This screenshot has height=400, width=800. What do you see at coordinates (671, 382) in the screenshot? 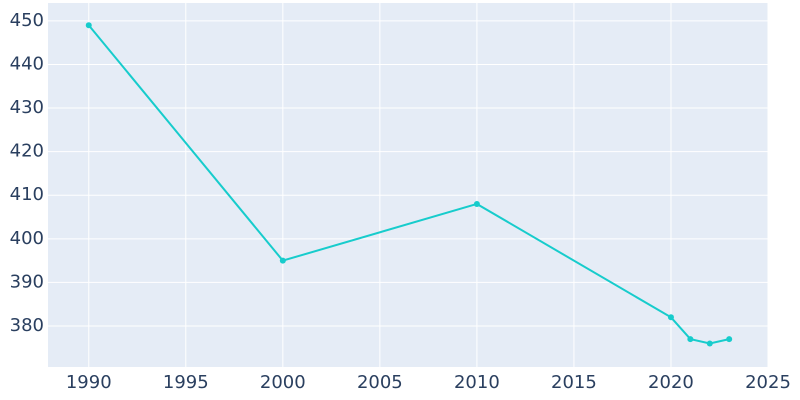
I see `x-tick-label: 2020` at bounding box center [671, 382].